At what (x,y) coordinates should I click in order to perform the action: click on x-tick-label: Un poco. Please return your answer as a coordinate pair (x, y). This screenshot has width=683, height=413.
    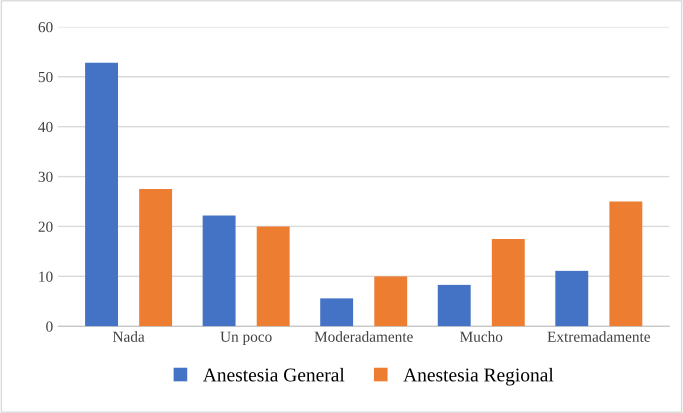
    Looking at the image, I should click on (246, 338).